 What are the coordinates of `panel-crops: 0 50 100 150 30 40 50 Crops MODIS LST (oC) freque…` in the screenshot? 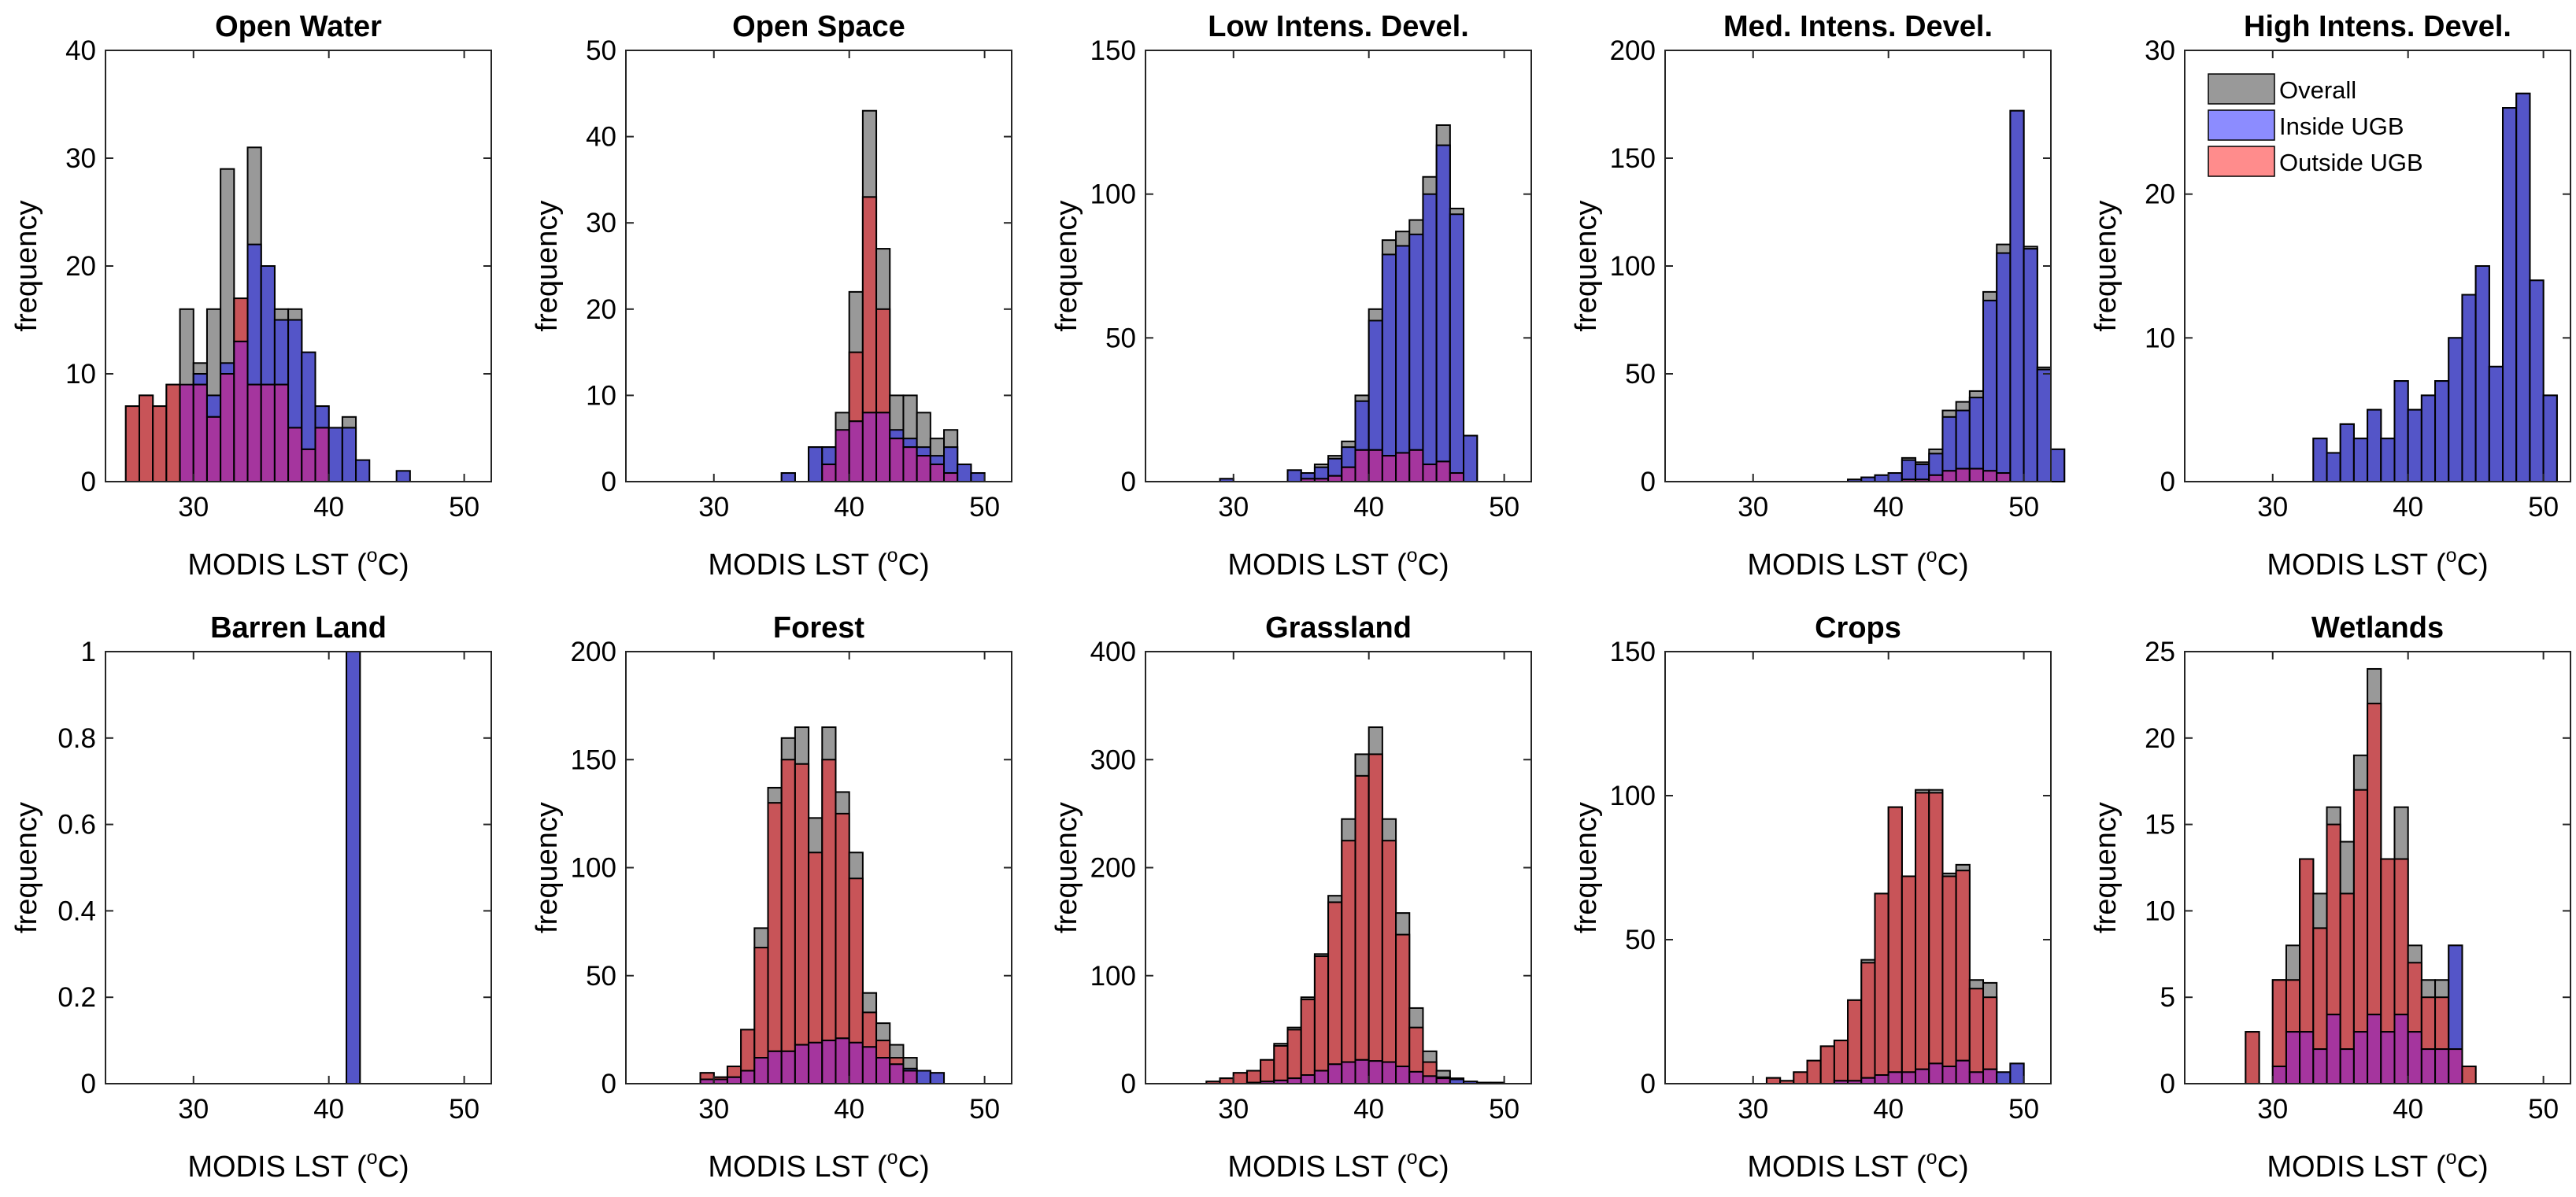 It's located at (1811, 898).